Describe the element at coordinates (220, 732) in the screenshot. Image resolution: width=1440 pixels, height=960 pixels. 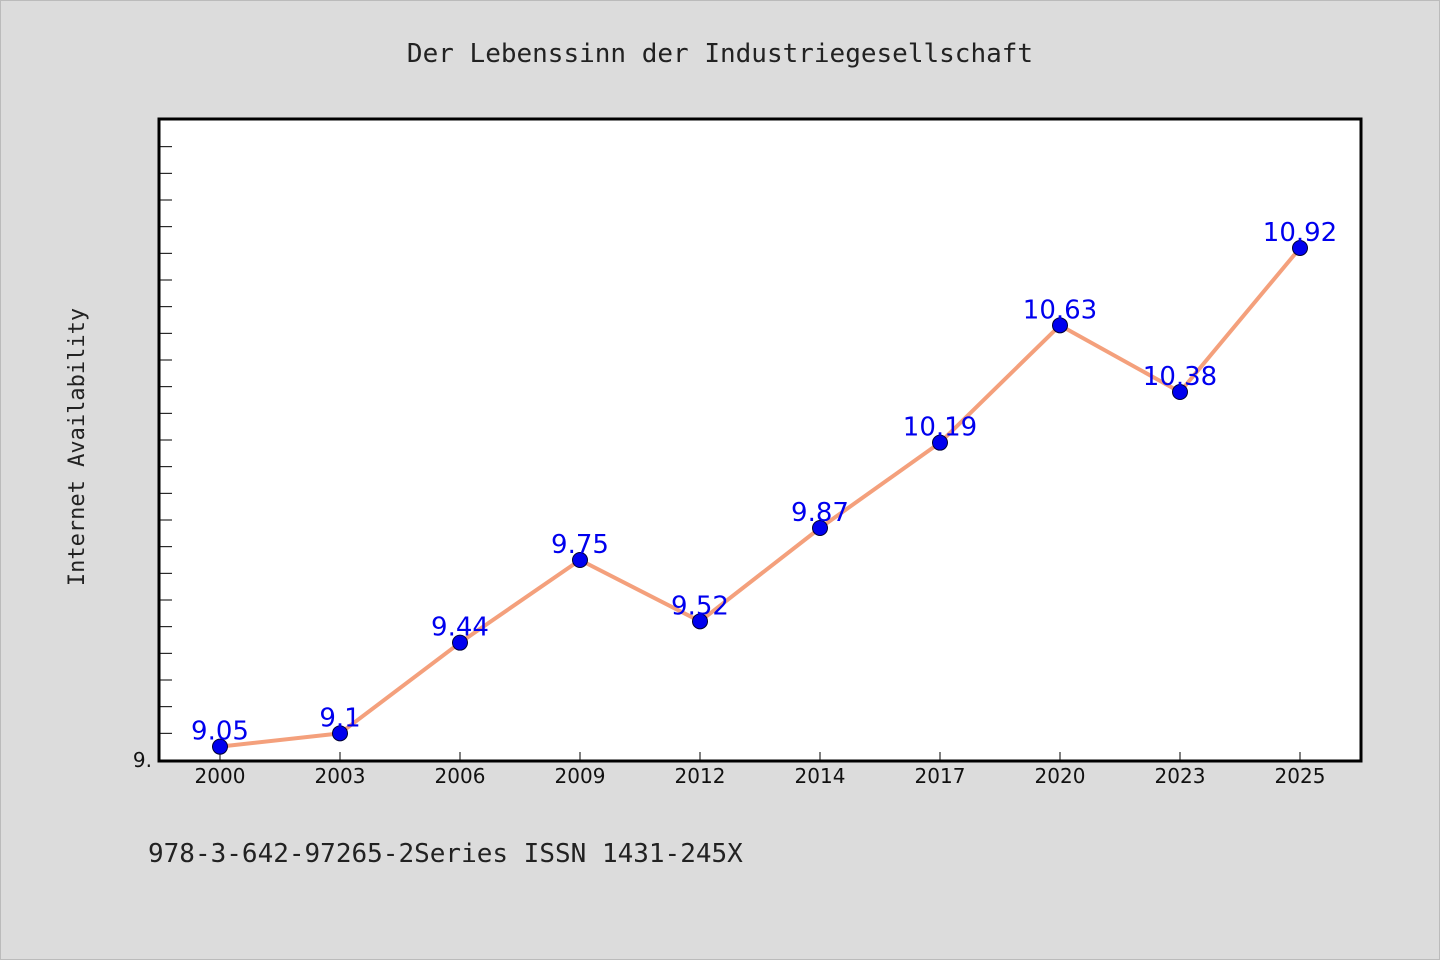
I see `data-label: 9.05` at that location.